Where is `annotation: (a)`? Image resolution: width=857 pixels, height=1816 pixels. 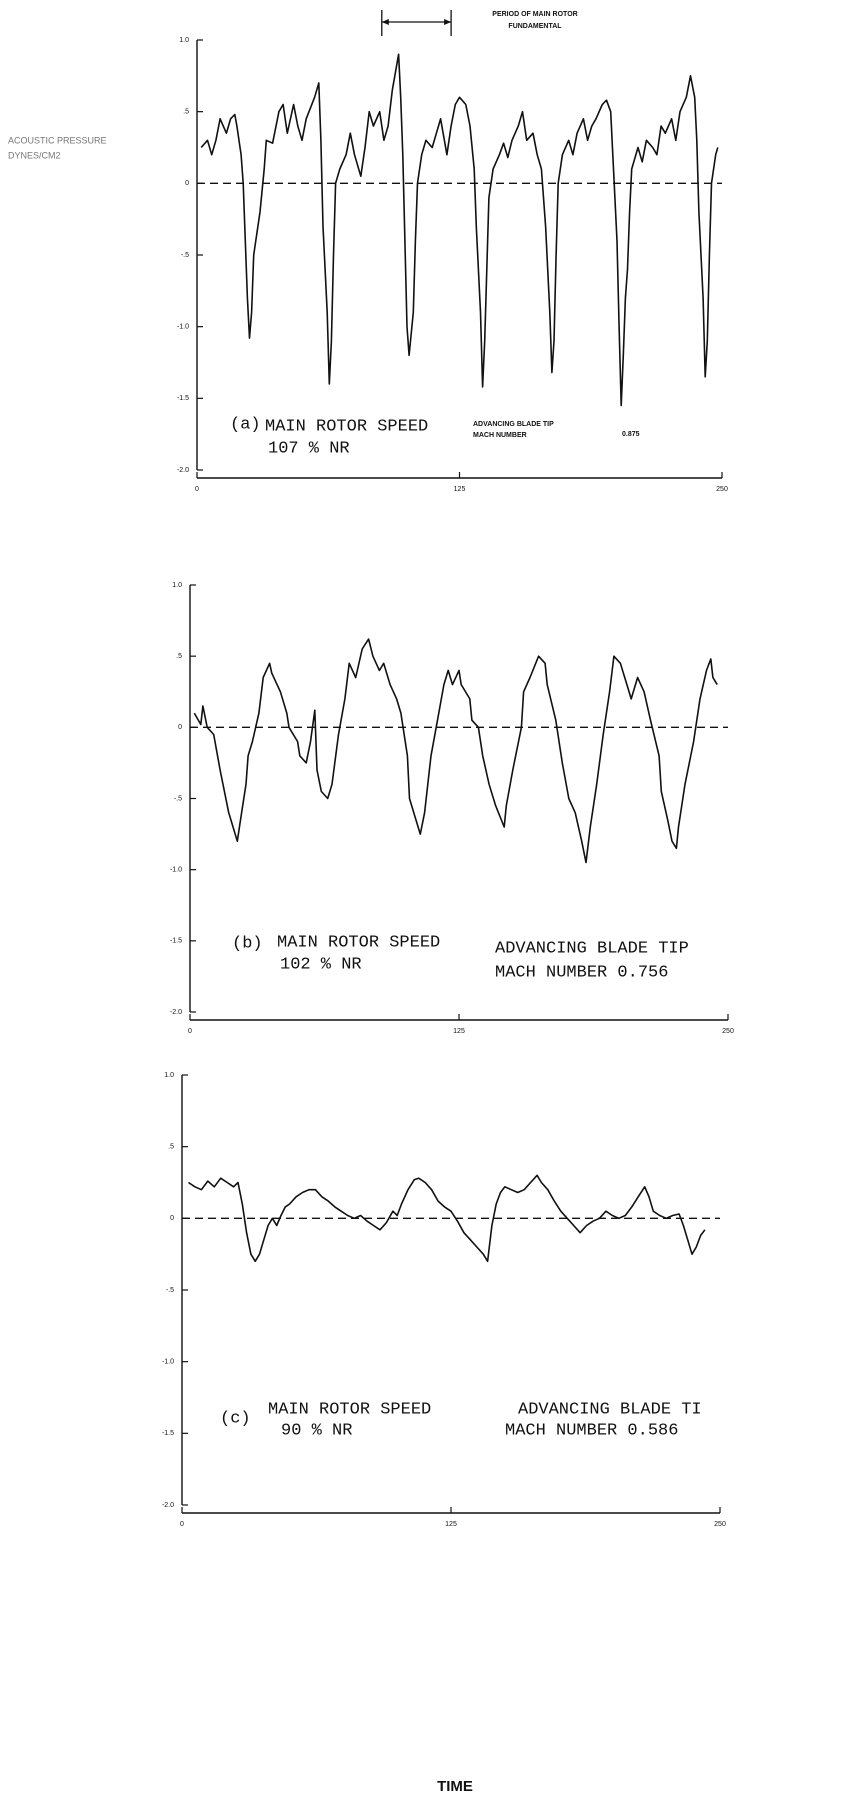
annotation: (a) is located at coordinates (245, 424).